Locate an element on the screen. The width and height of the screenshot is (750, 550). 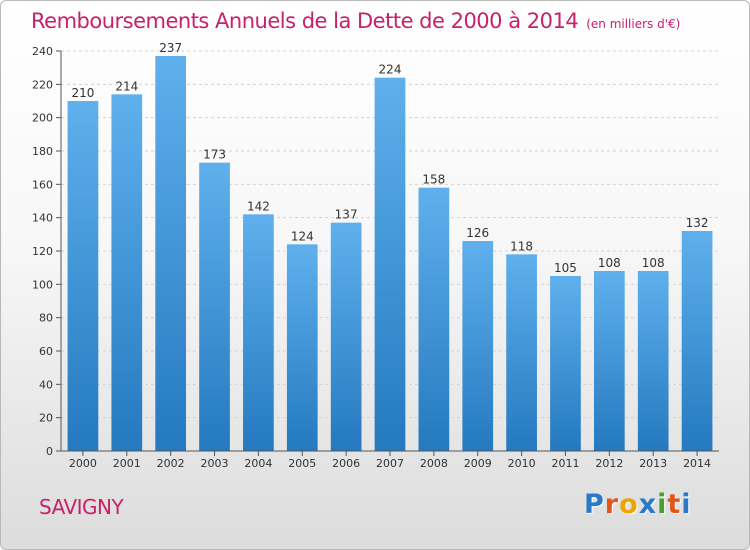
x-tick-label: 2000 is located at coordinates (83, 463).